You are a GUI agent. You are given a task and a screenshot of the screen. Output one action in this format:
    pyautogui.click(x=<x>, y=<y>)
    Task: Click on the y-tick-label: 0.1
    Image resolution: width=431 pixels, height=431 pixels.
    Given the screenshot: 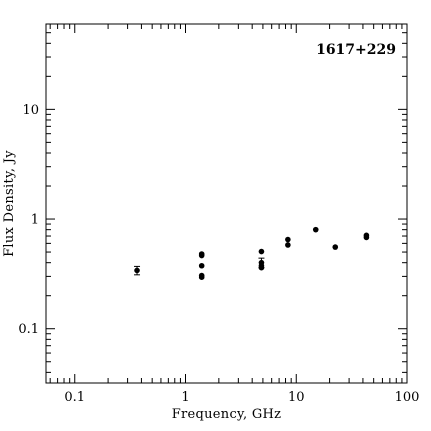 What is the action you would take?
    pyautogui.click(x=28, y=329)
    